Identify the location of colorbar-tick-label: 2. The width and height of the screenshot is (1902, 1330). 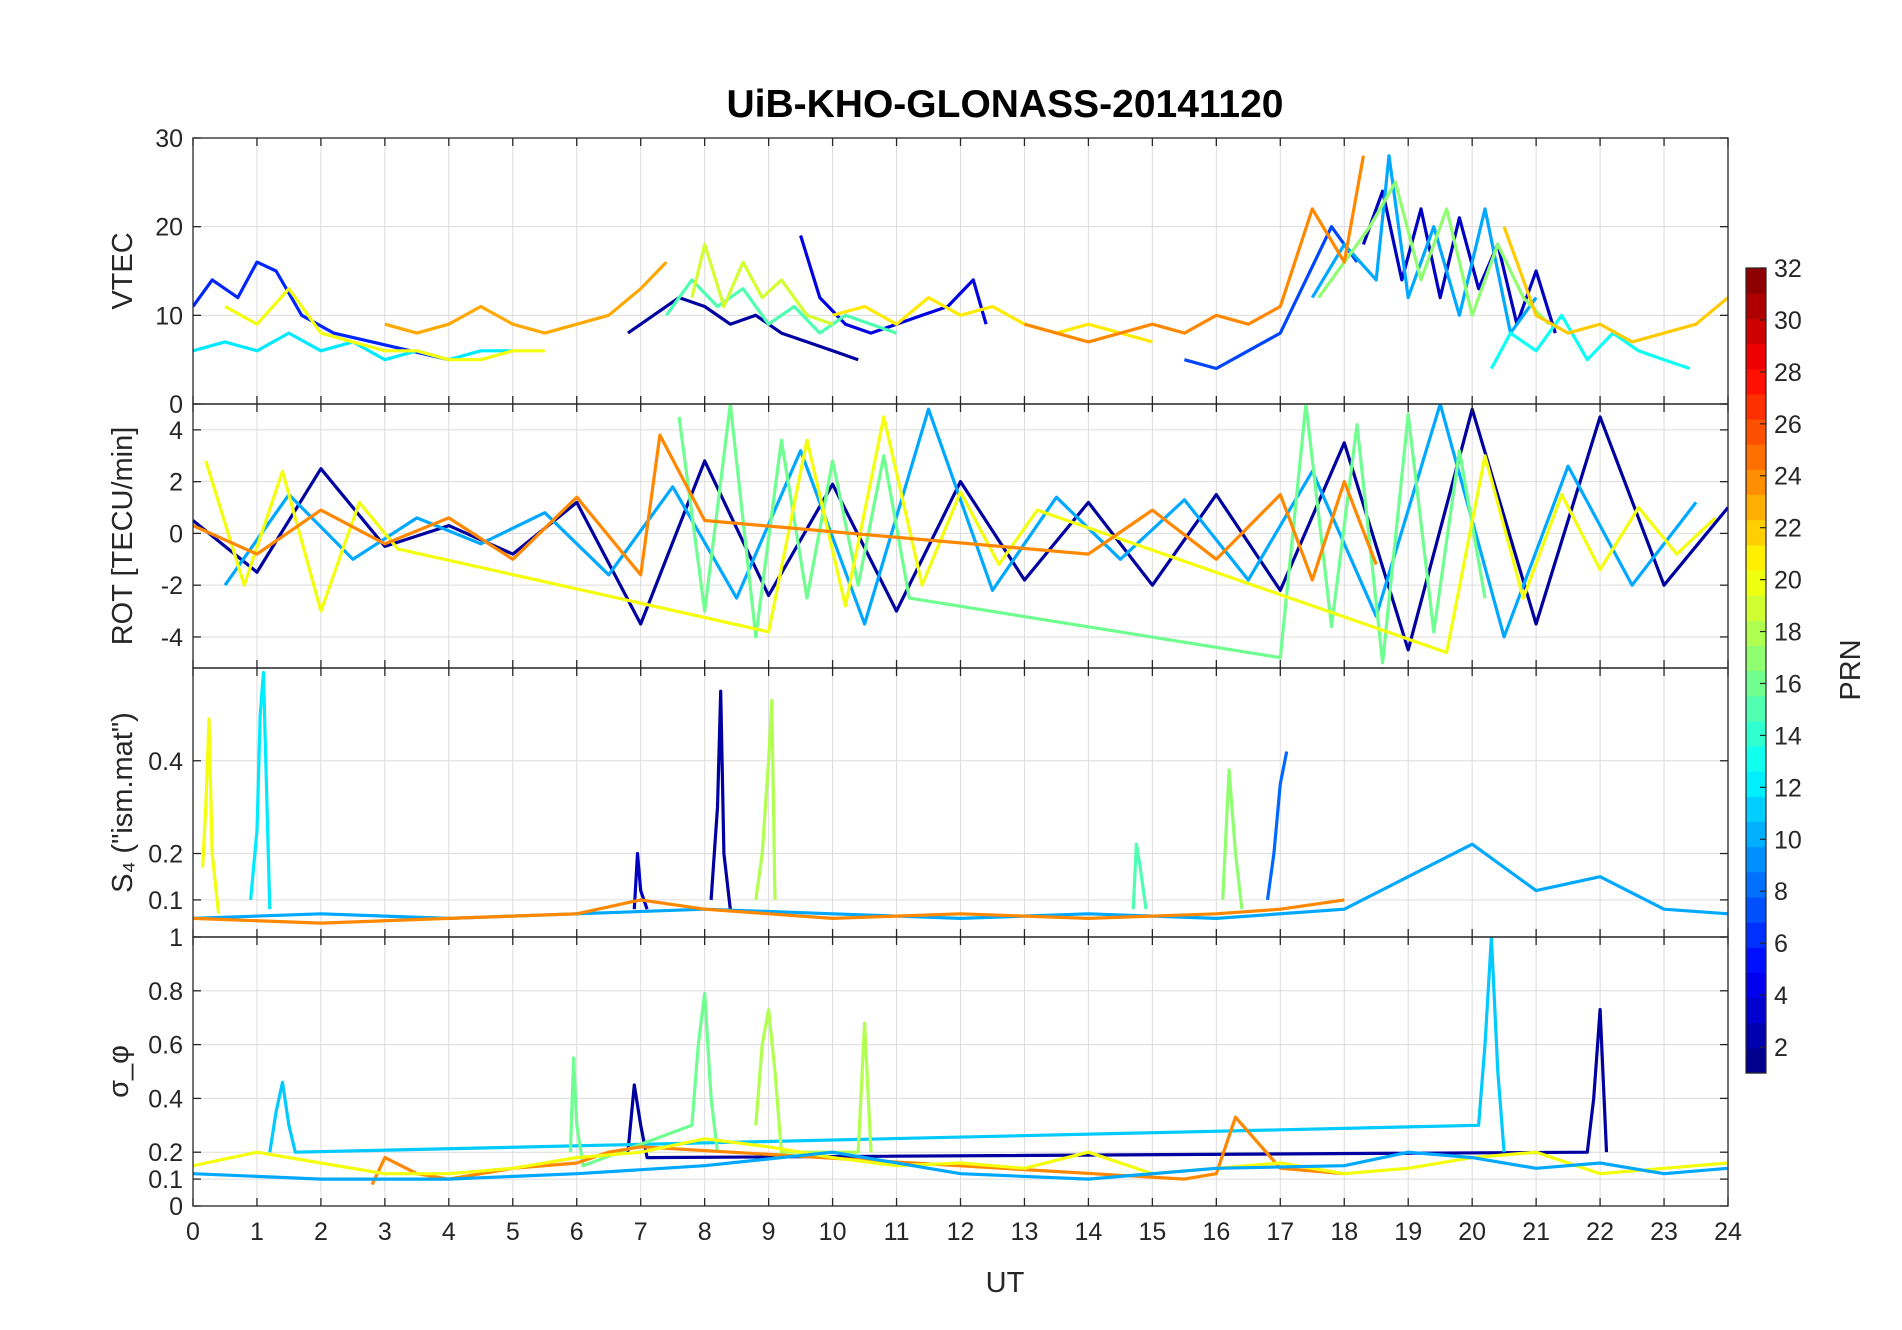
(1781, 1048).